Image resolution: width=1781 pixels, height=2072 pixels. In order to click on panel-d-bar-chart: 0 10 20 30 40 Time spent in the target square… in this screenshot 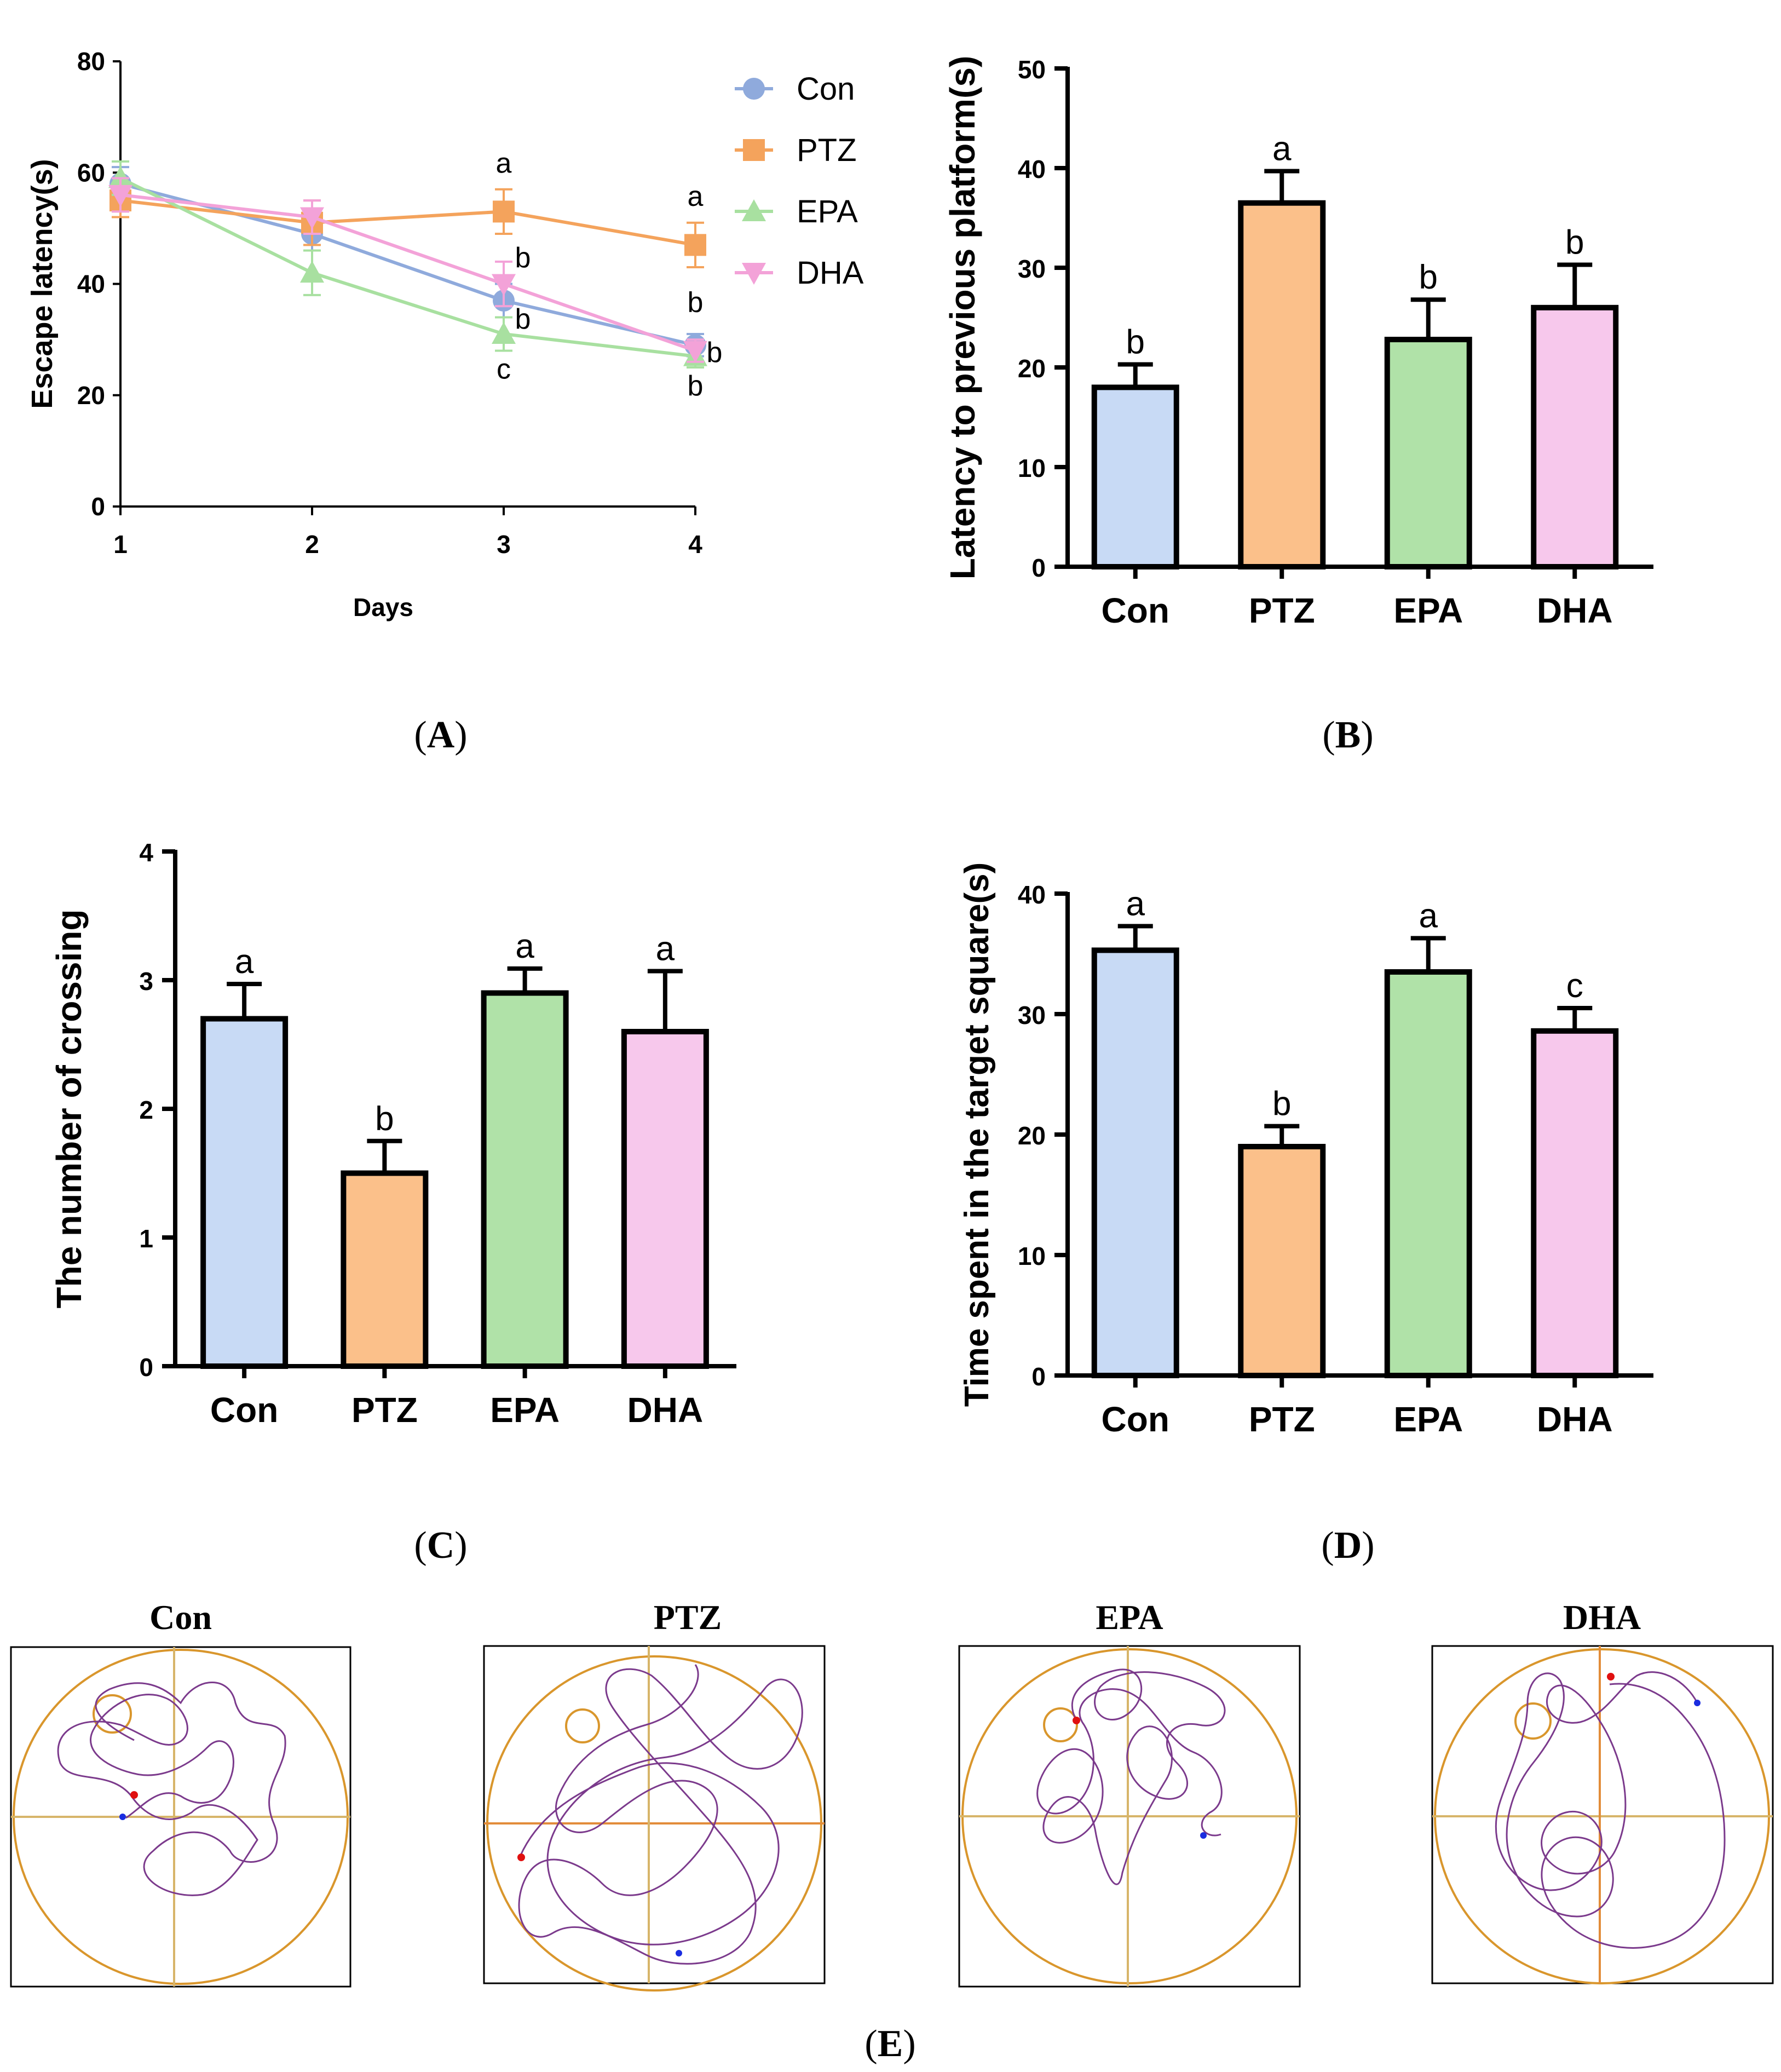, I will do `click(1305, 1150)`.